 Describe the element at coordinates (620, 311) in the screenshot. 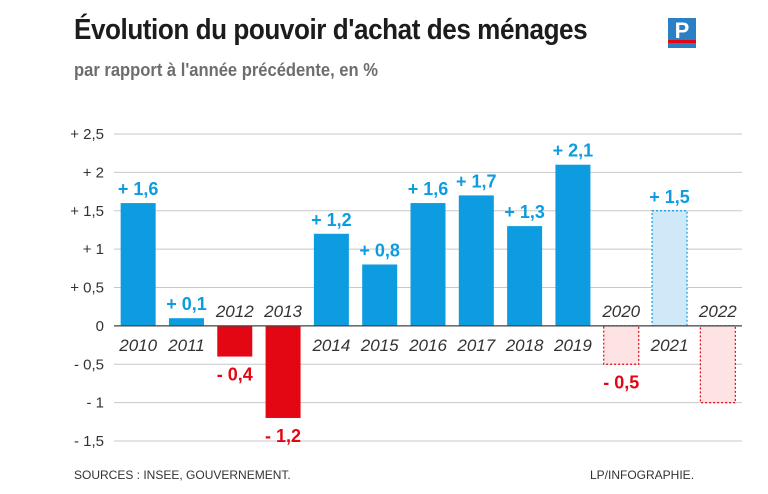

I see `x-category-label: 2020` at that location.